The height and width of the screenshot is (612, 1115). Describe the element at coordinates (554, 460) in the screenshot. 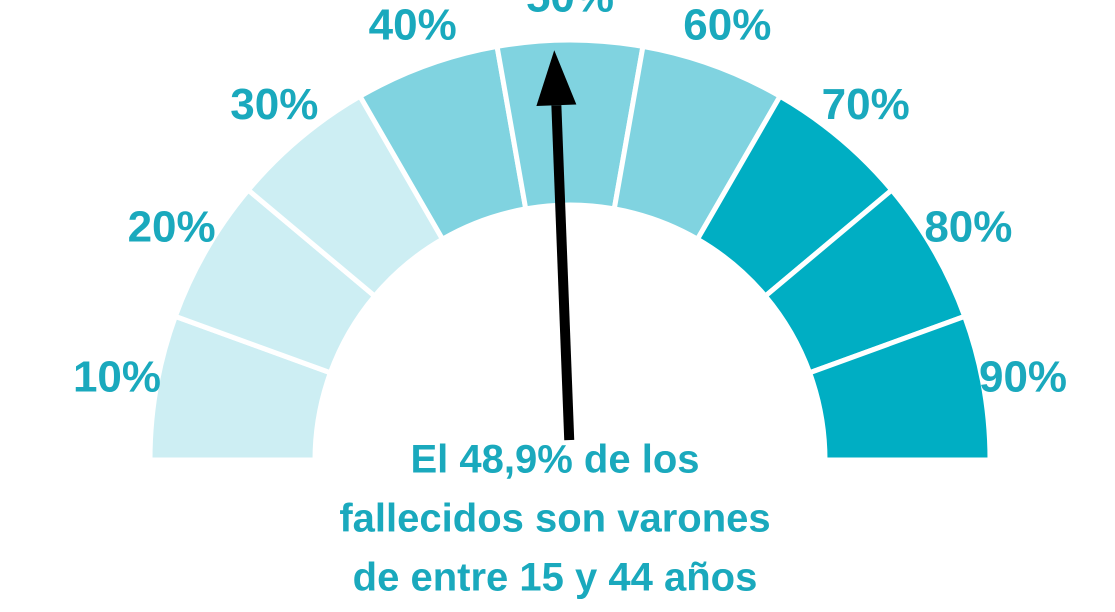

I see `annotation: El 48,9% de los` at that location.